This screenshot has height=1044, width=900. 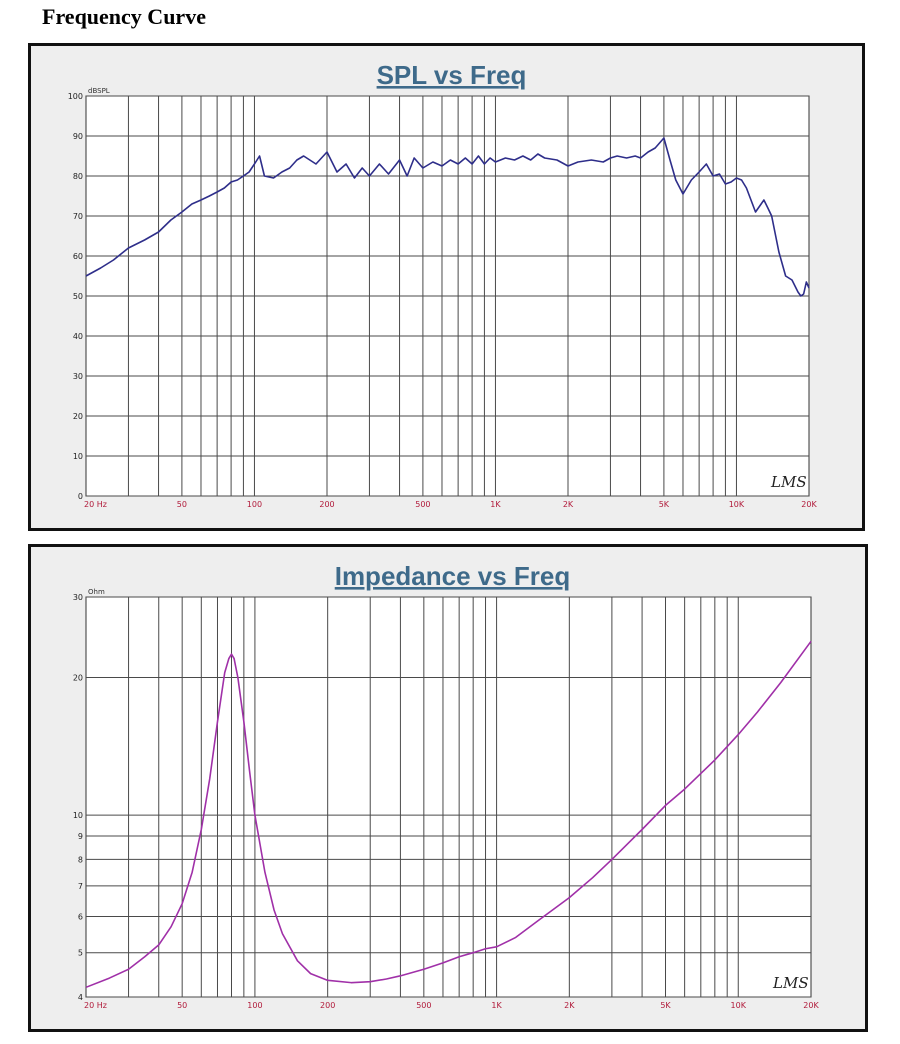 I want to click on spl-x-tick-label: 200, so click(x=326, y=504).